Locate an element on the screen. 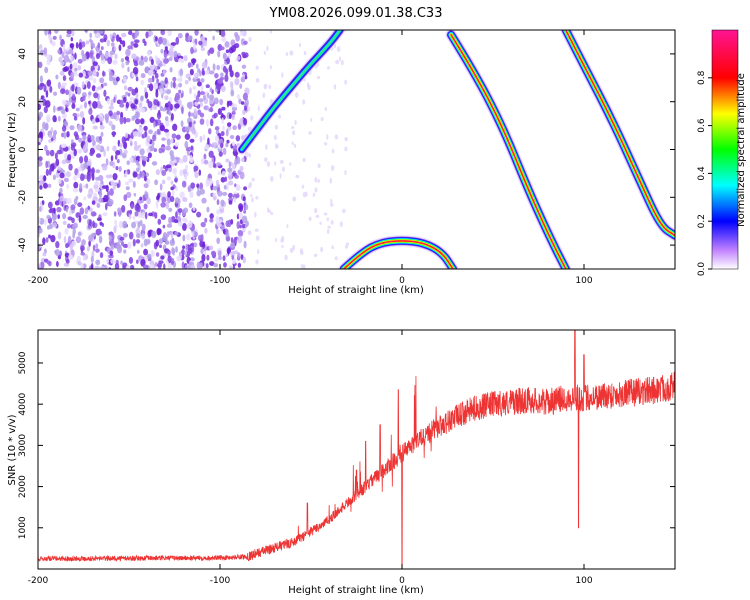  y-tick-label: -40 is located at coordinates (23, 244).